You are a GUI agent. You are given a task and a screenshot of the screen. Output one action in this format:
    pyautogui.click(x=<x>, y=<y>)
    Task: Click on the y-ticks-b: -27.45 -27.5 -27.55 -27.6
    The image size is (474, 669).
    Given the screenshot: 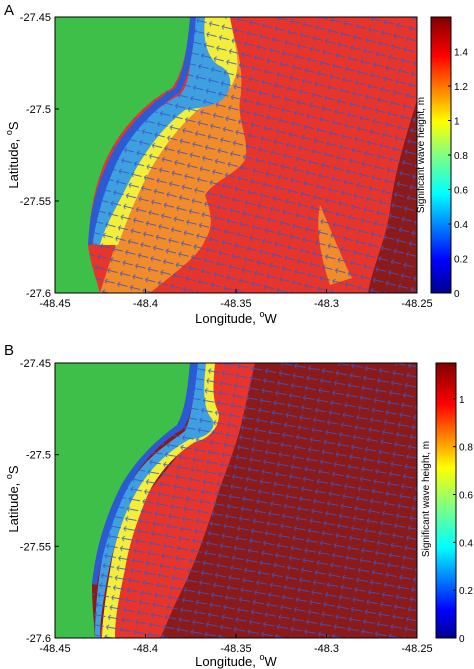 What is the action you would take?
    pyautogui.click(x=39, y=501)
    